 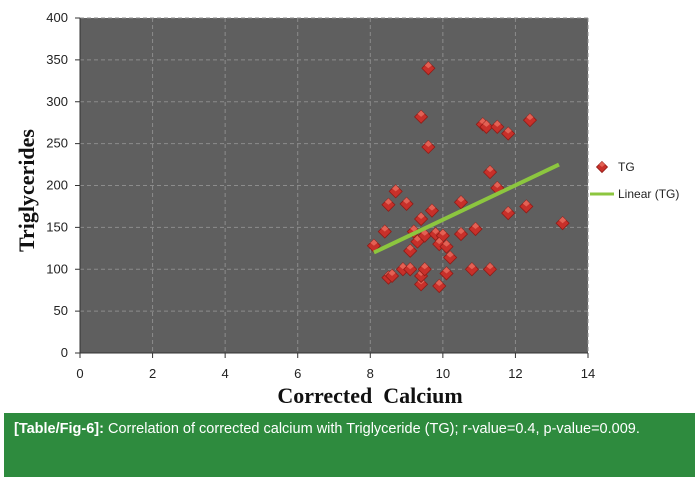 What do you see at coordinates (57, 268) in the screenshot?
I see `y-tick-label: 100` at bounding box center [57, 268].